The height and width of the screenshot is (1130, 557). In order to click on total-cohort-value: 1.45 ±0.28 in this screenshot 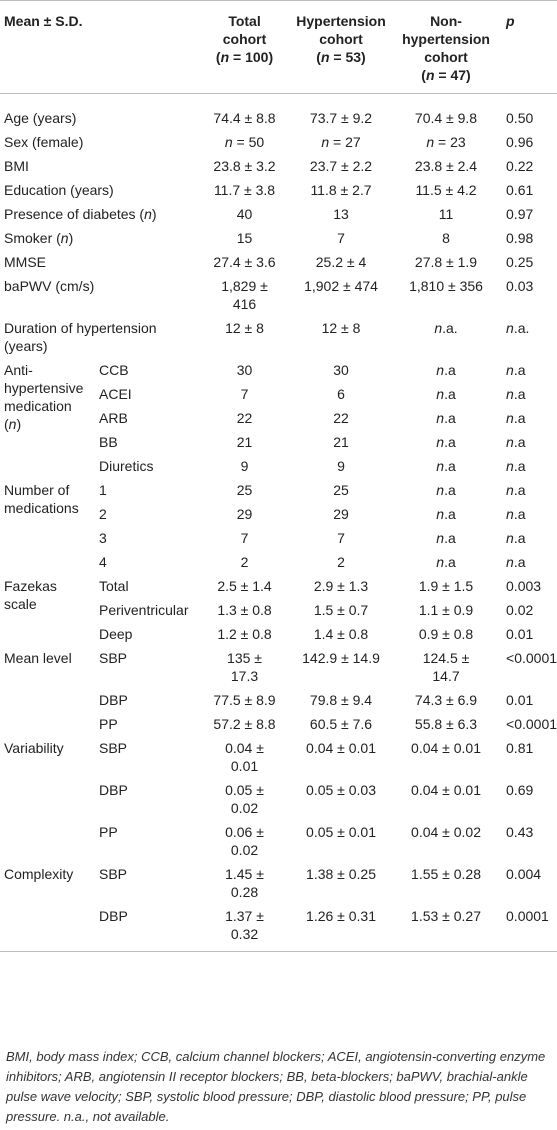, I will do `click(244, 883)`.